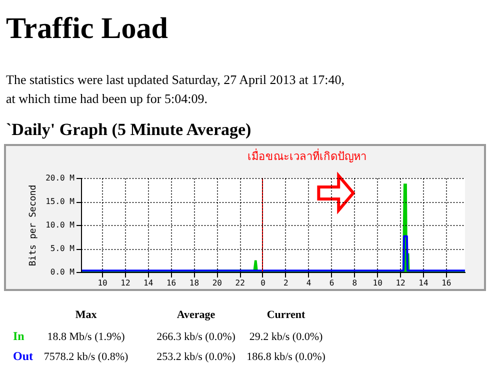 This screenshot has width=496, height=372. What do you see at coordinates (62, 248) in the screenshot?
I see `y-tick-label: 5.0 M` at bounding box center [62, 248].